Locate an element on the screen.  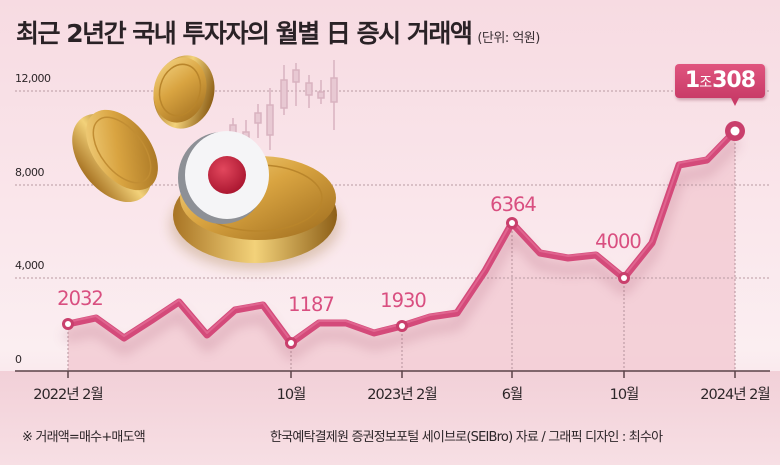
peak-callout: 1조308 is located at coordinates (720, 85).